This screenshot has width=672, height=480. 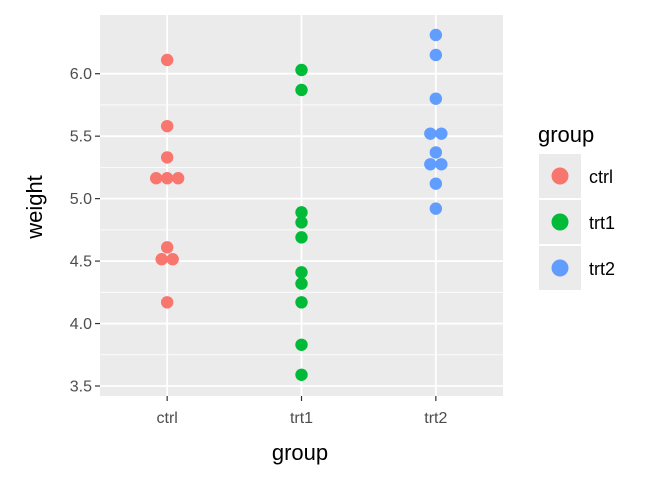 I want to click on y-axis-title: weight, so click(x=34, y=207).